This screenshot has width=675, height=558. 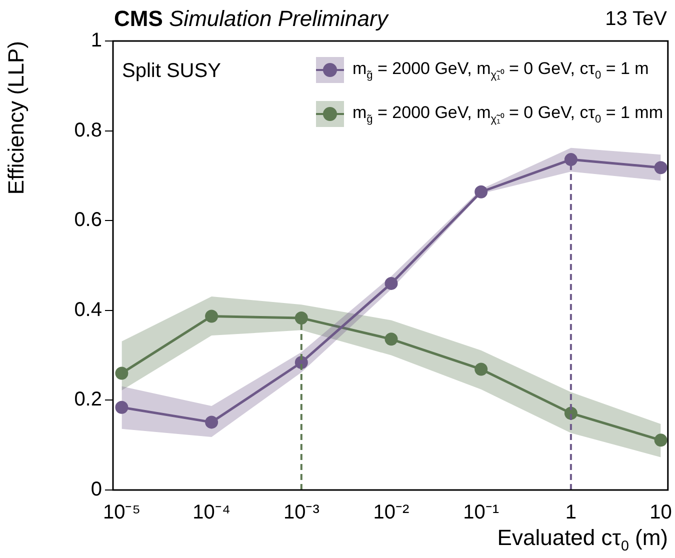 What do you see at coordinates (15, 118) in the screenshot?
I see `y-axis-title: Efficiency (LLP)` at bounding box center [15, 118].